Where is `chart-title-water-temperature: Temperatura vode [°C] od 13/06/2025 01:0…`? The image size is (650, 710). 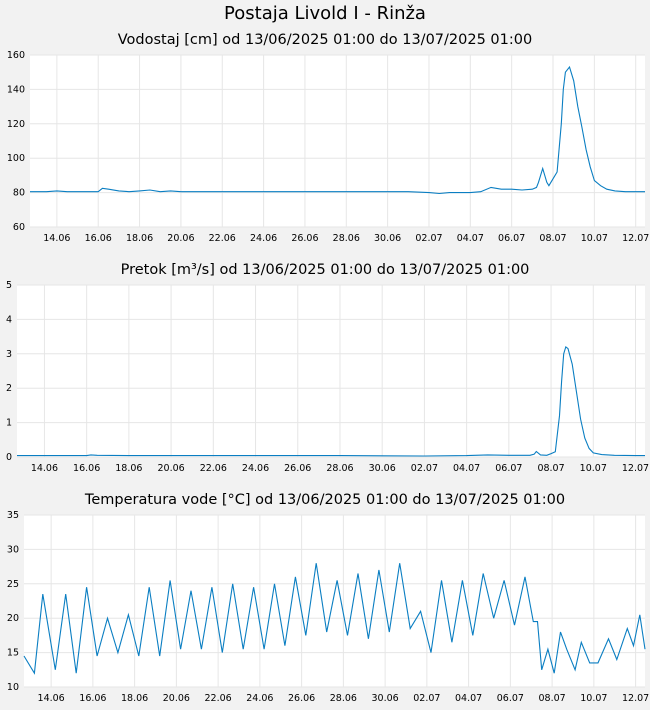 chart-title-water-temperature: Temperatura vode [°C] od 13/06/2025 01:0… is located at coordinates (325, 500).